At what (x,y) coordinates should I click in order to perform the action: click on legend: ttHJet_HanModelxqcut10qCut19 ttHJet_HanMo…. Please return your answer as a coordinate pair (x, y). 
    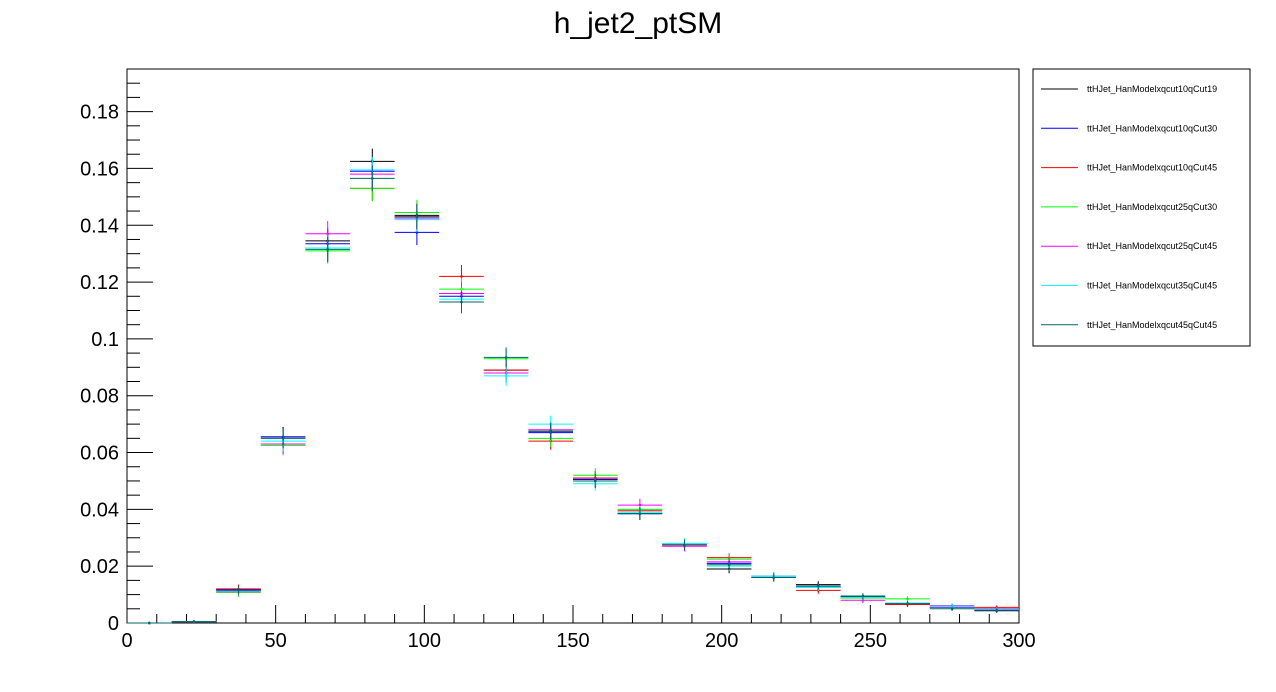
    Looking at the image, I should click on (1141, 207).